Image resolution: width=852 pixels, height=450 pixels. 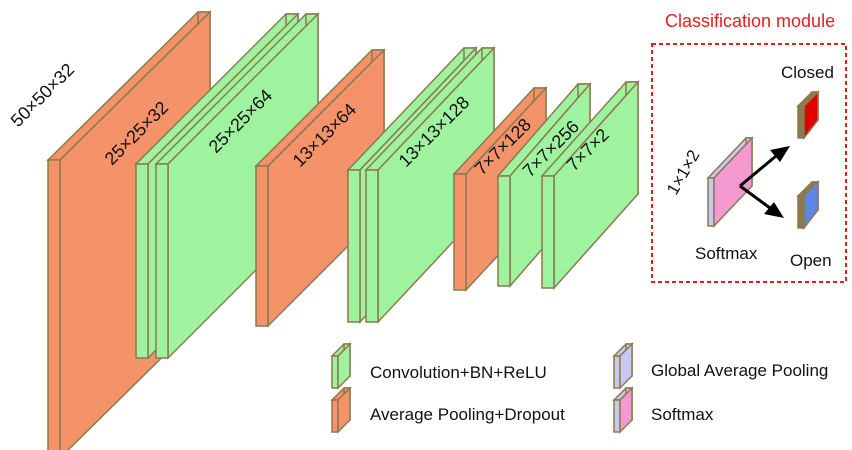 What do you see at coordinates (467, 414) in the screenshot?
I see `legend-label-pool: Average Pooling+Dropout` at bounding box center [467, 414].